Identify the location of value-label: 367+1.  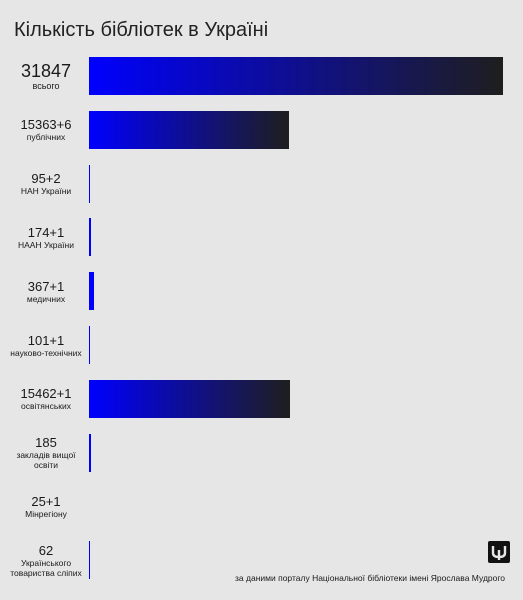
(46, 286).